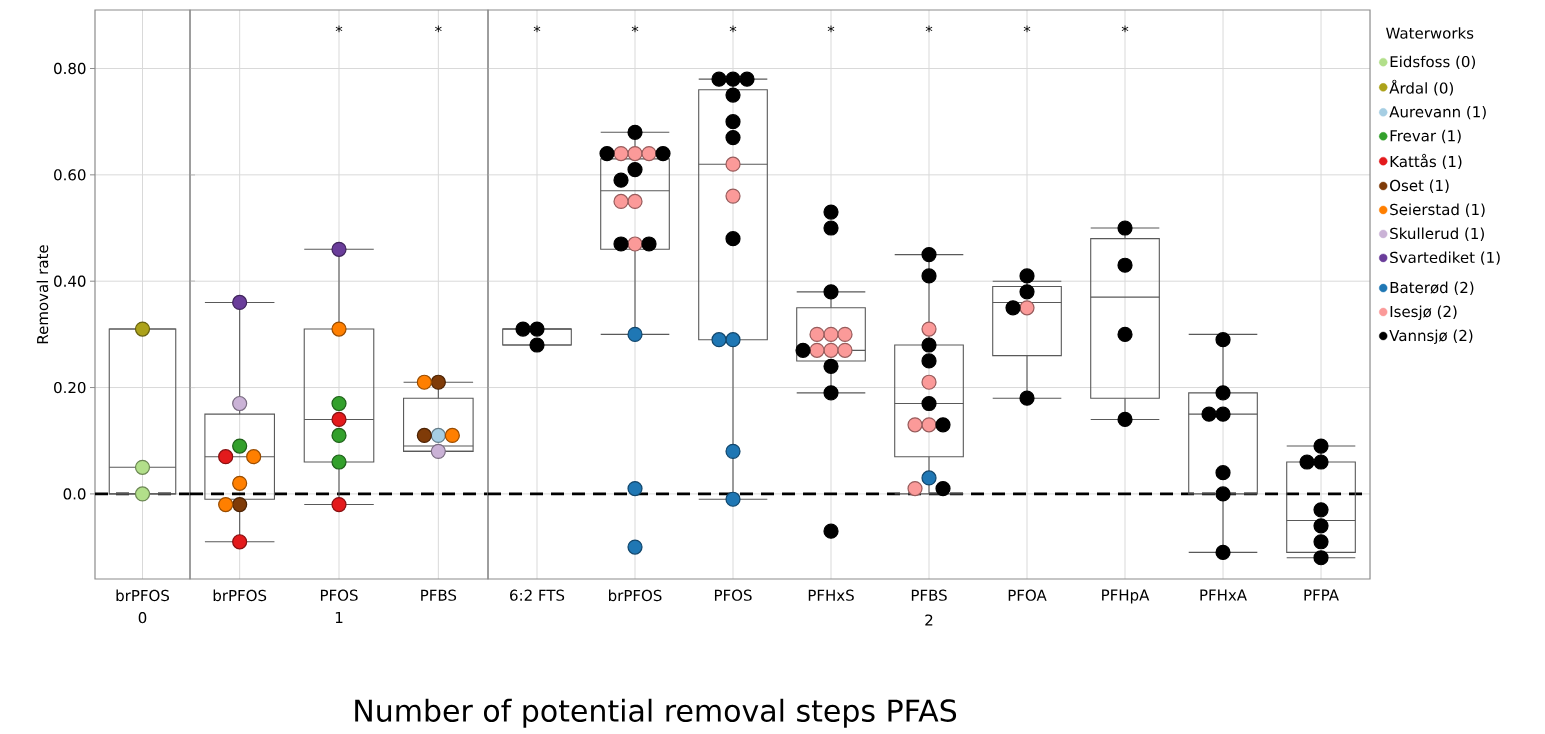  What do you see at coordinates (1421, 87) in the screenshot?
I see `legend-label: Årdal (0)` at bounding box center [1421, 87].